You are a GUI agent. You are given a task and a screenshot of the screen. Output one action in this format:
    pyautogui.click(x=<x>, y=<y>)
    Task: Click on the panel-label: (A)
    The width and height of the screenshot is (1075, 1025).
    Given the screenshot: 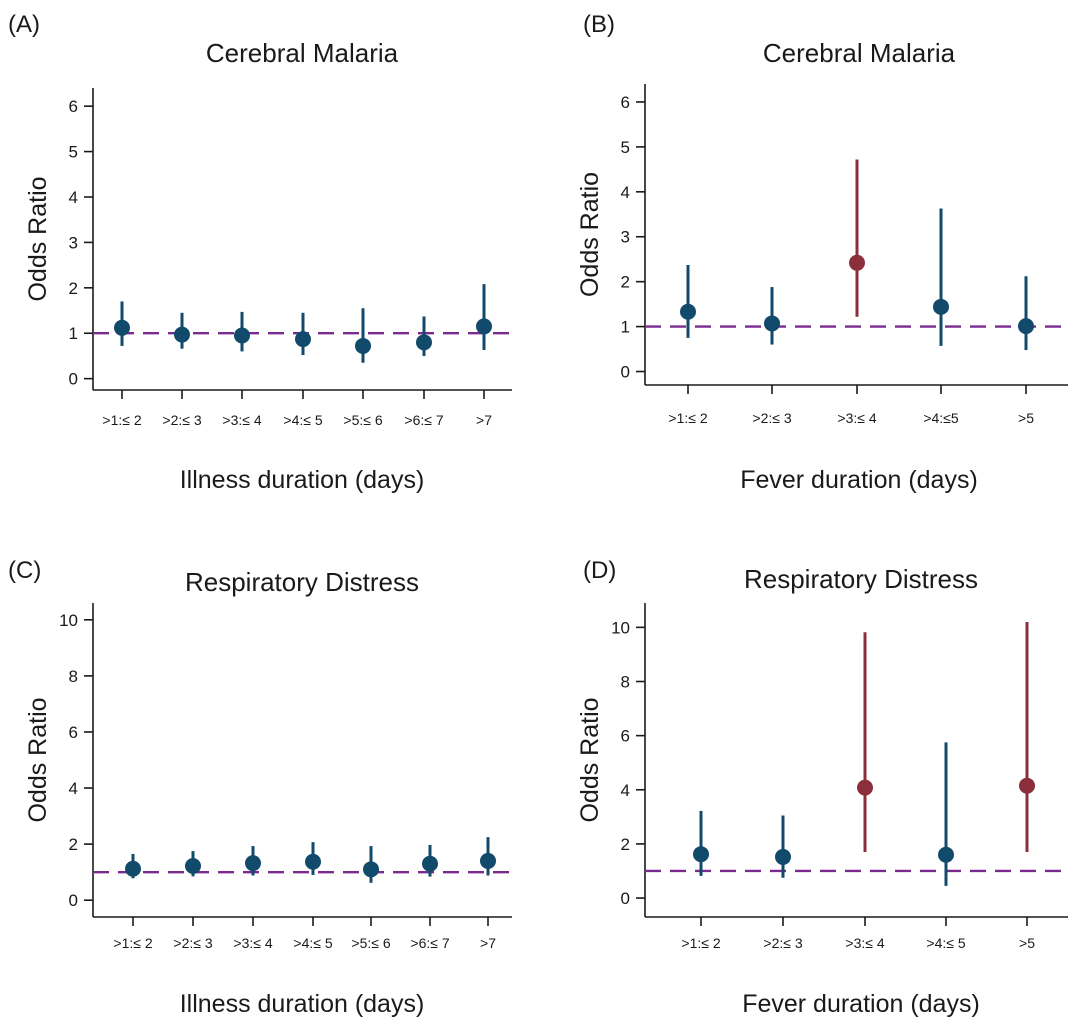 What is the action you would take?
    pyautogui.click(x=24, y=24)
    